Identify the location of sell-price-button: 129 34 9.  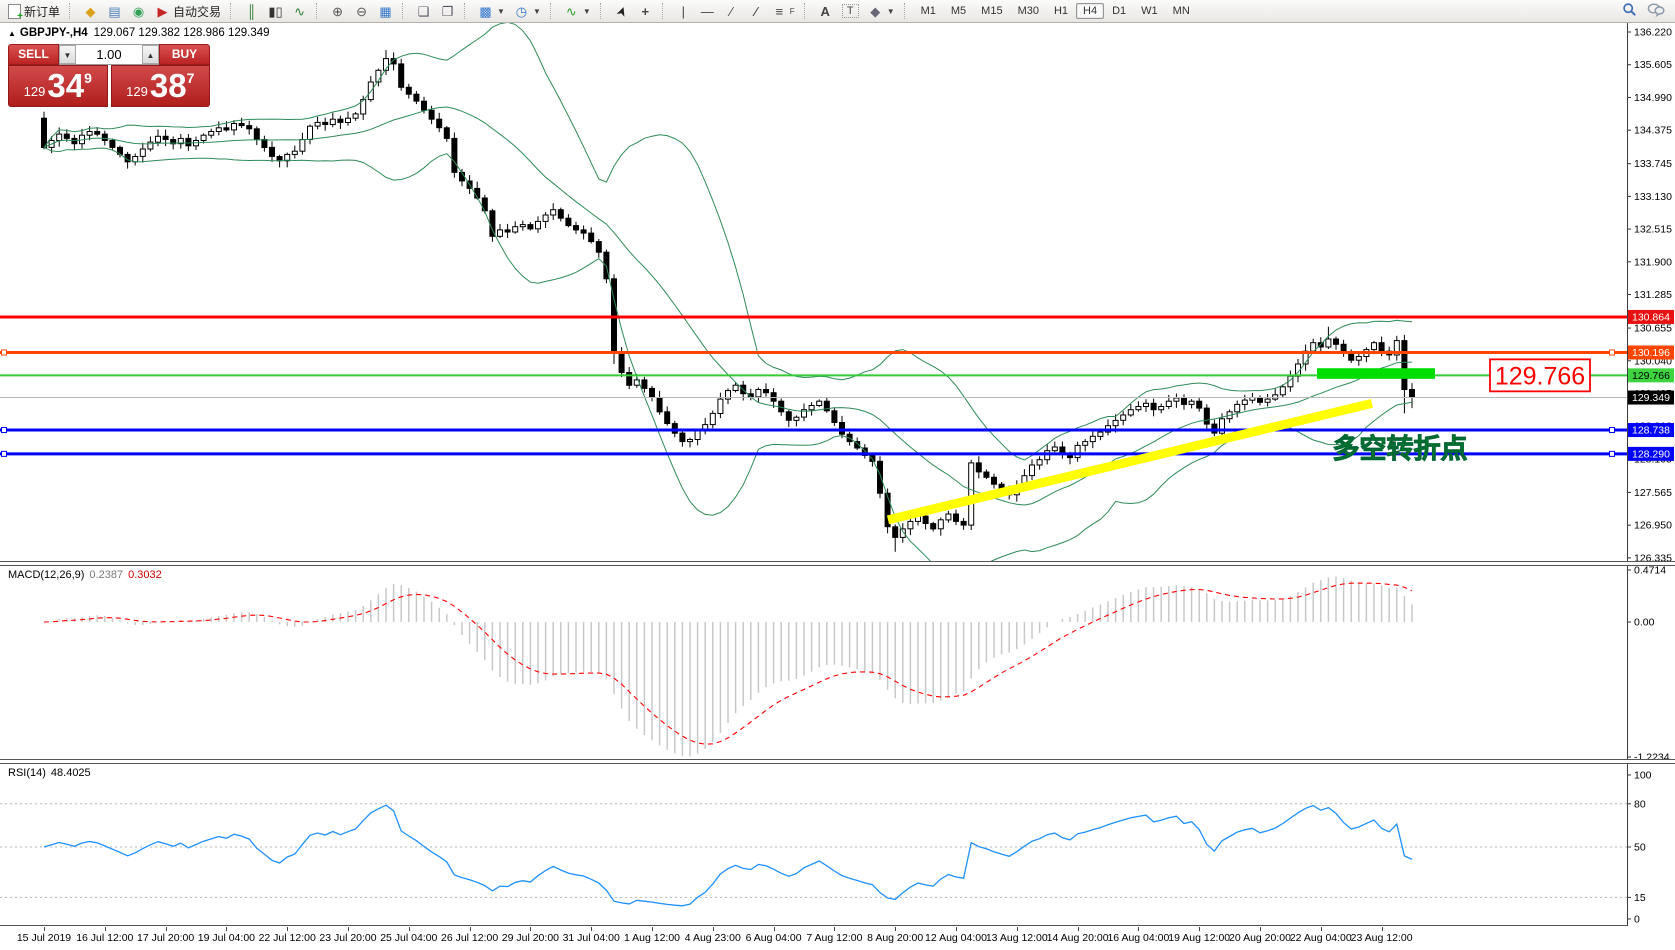
(58, 86).